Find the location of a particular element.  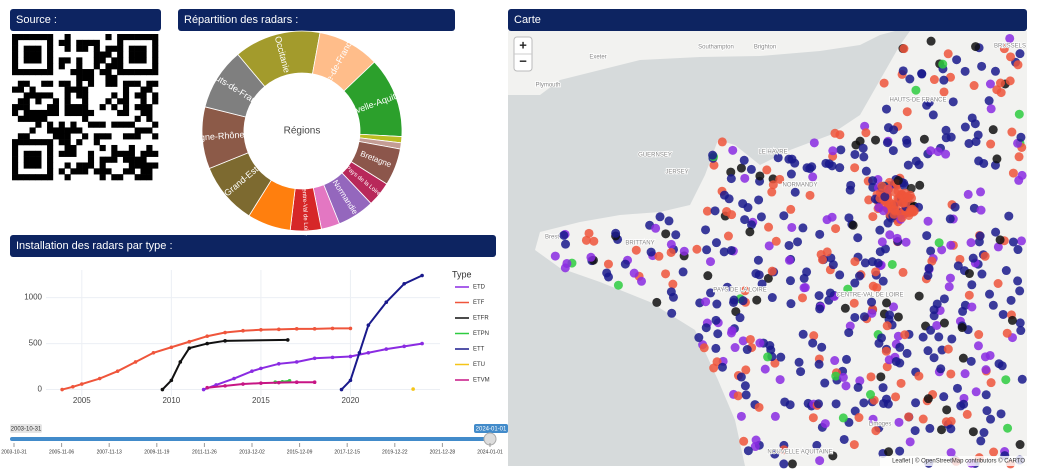

slider-end-label: 2024-01-01 is located at coordinates (491, 430).